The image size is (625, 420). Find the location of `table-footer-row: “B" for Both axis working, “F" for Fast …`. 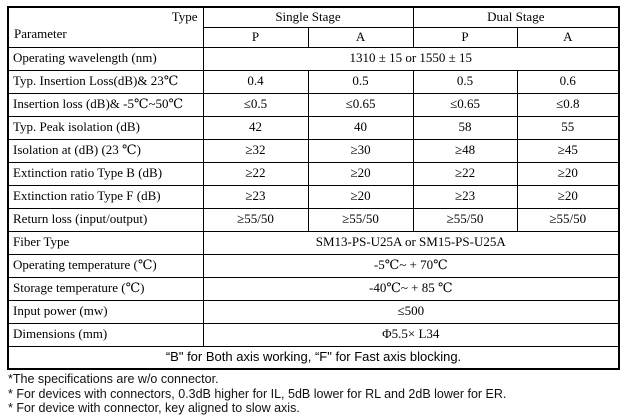

table-footer-row: “B" for Both axis working, “F" for Fast … is located at coordinates (313, 357).